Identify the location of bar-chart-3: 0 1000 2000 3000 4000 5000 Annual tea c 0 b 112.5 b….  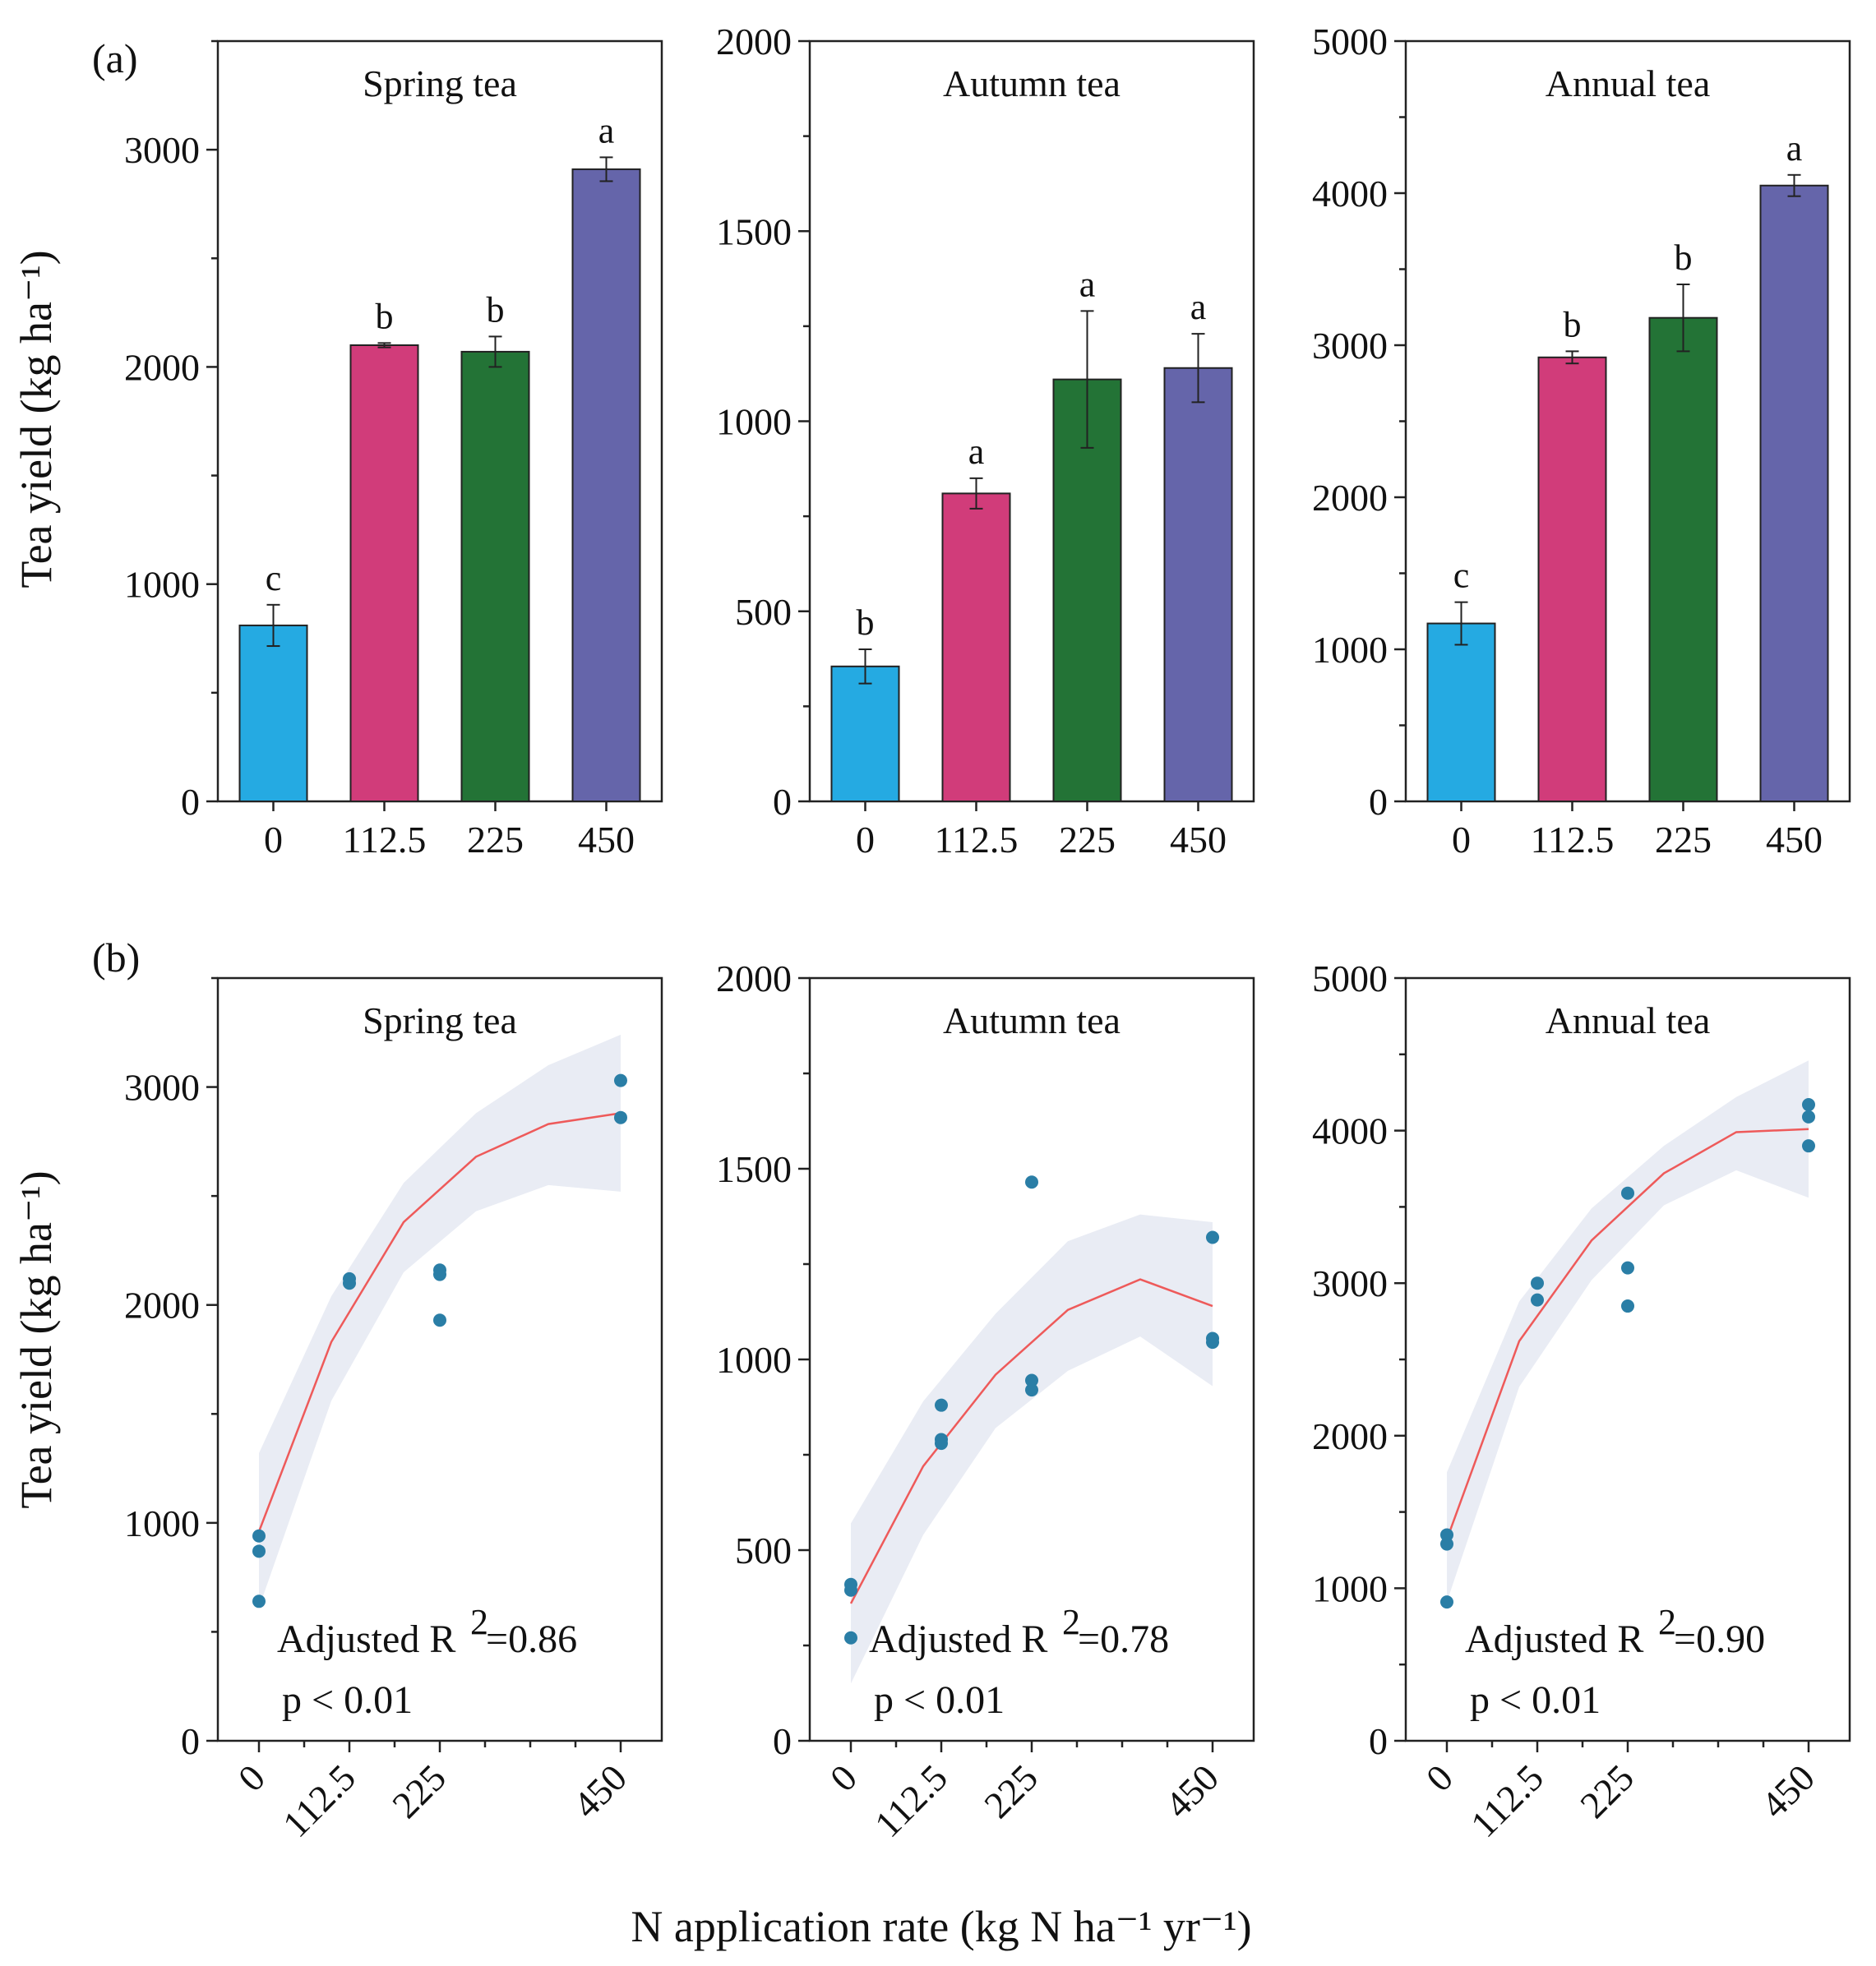
(1582, 441).